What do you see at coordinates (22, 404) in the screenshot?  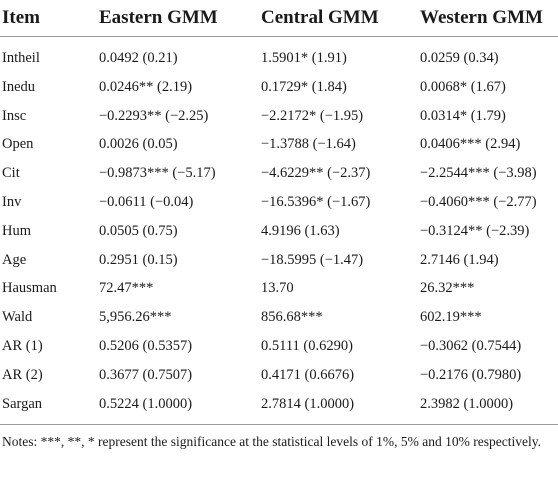 I see `cell-item: Sargan` at bounding box center [22, 404].